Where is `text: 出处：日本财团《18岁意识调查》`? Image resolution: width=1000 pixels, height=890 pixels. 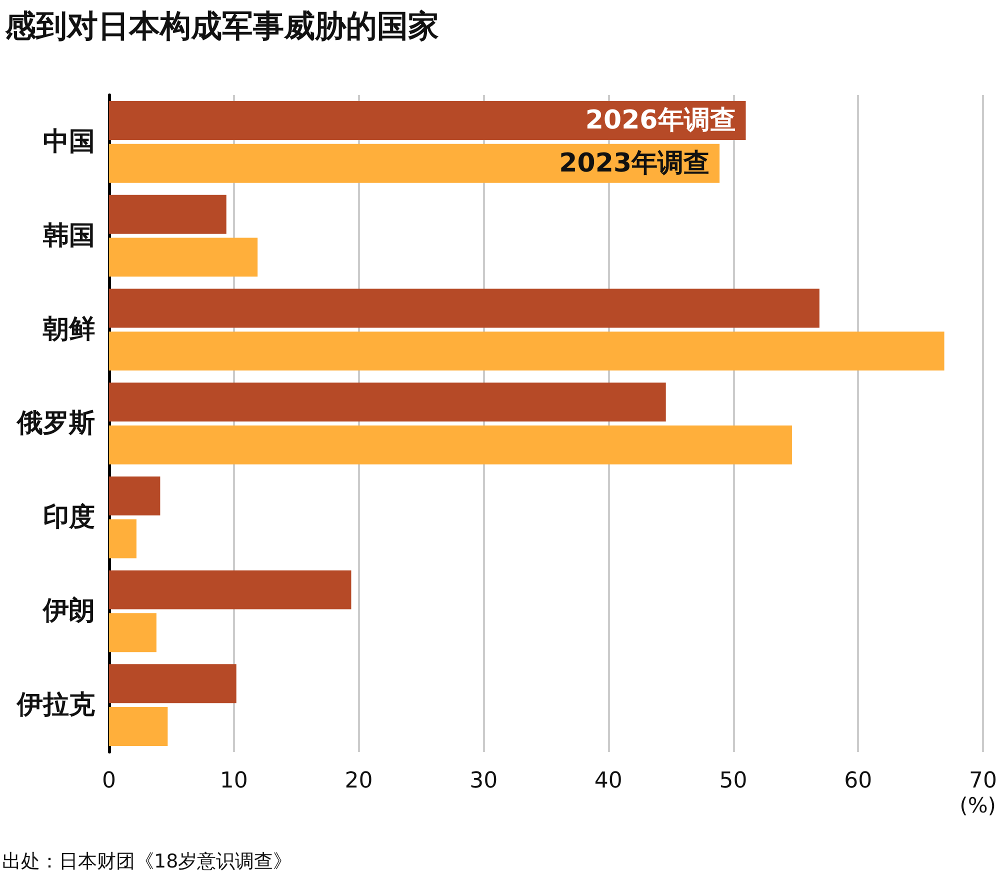 text: 出处：日本财团《18岁意识调查》 is located at coordinates (147, 861).